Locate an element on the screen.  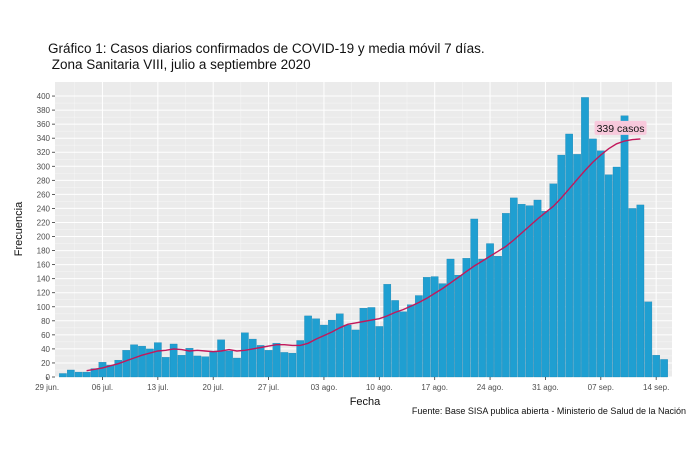
y-axis-title: Frecuencia is located at coordinates (19, 228).